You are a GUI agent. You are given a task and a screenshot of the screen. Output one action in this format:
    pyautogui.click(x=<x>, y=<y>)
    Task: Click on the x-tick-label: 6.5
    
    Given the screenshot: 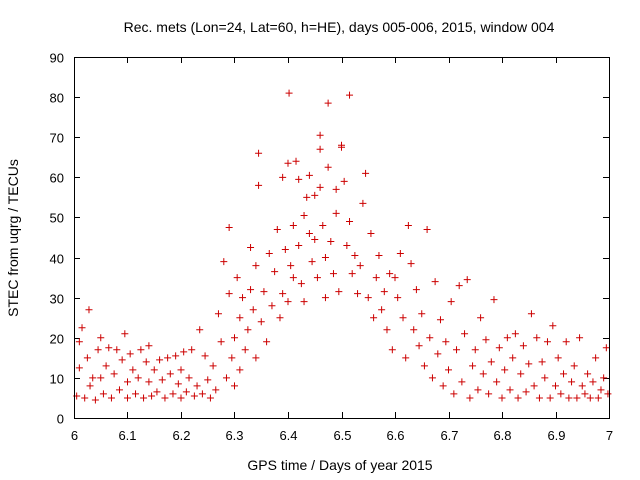 What is the action you would take?
    pyautogui.click(x=342, y=435)
    